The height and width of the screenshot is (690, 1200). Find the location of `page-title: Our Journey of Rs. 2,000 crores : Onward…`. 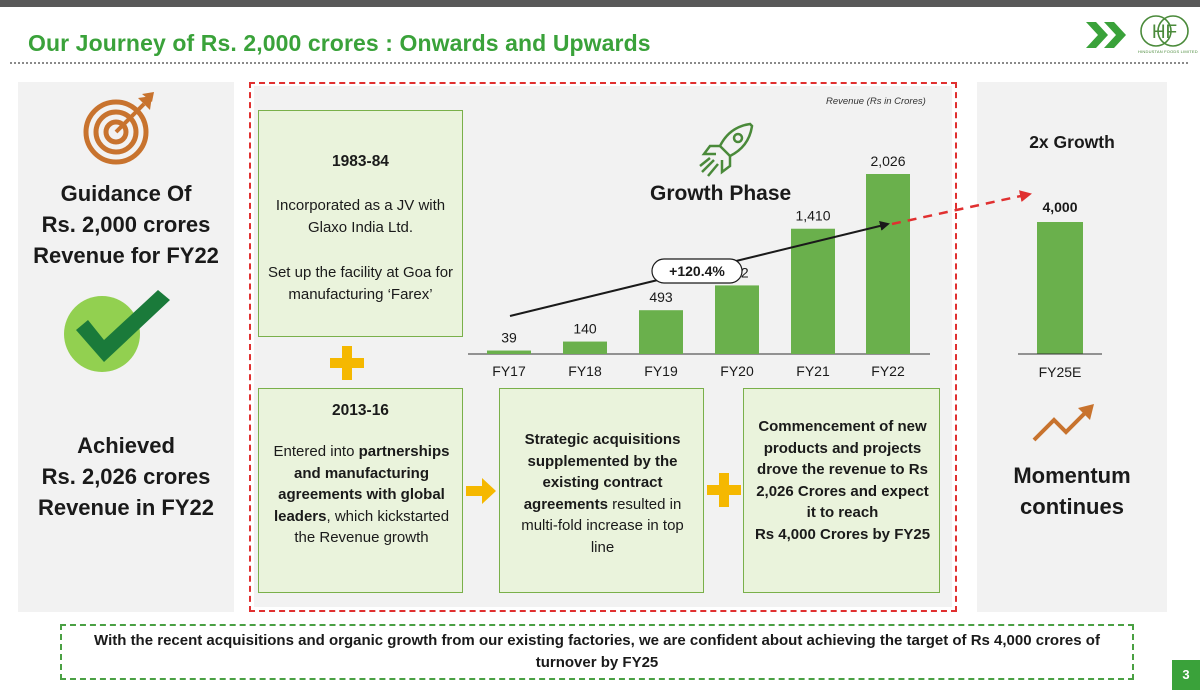

page-title: Our Journey of Rs. 2,000 crores : Onward… is located at coordinates (339, 43).